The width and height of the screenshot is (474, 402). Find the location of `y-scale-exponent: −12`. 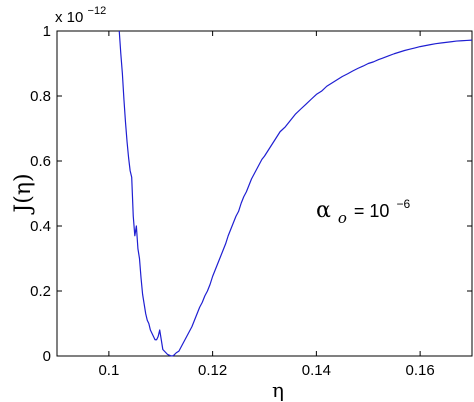

y-scale-exponent: −12 is located at coordinates (97, 11).